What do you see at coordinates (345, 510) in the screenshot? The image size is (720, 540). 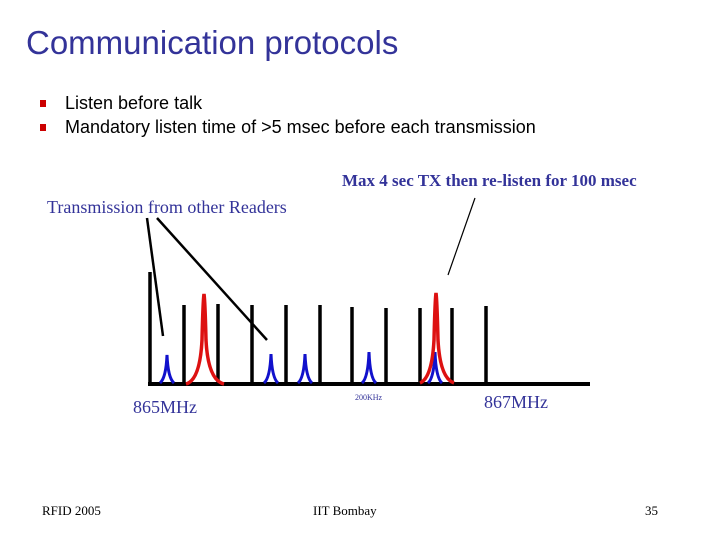 I see `footer-institution: IIT Bombay` at bounding box center [345, 510].